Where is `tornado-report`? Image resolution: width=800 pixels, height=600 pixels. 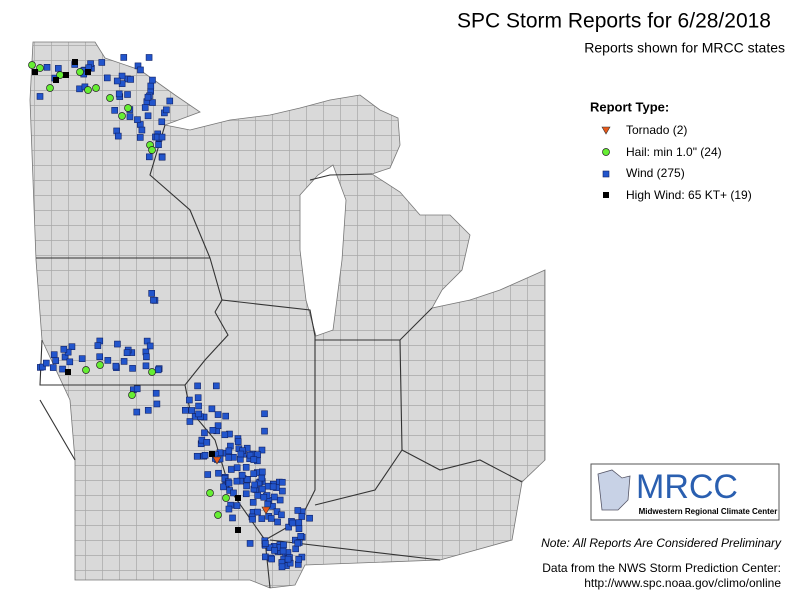
tornado-report is located at coordinates (266, 510).